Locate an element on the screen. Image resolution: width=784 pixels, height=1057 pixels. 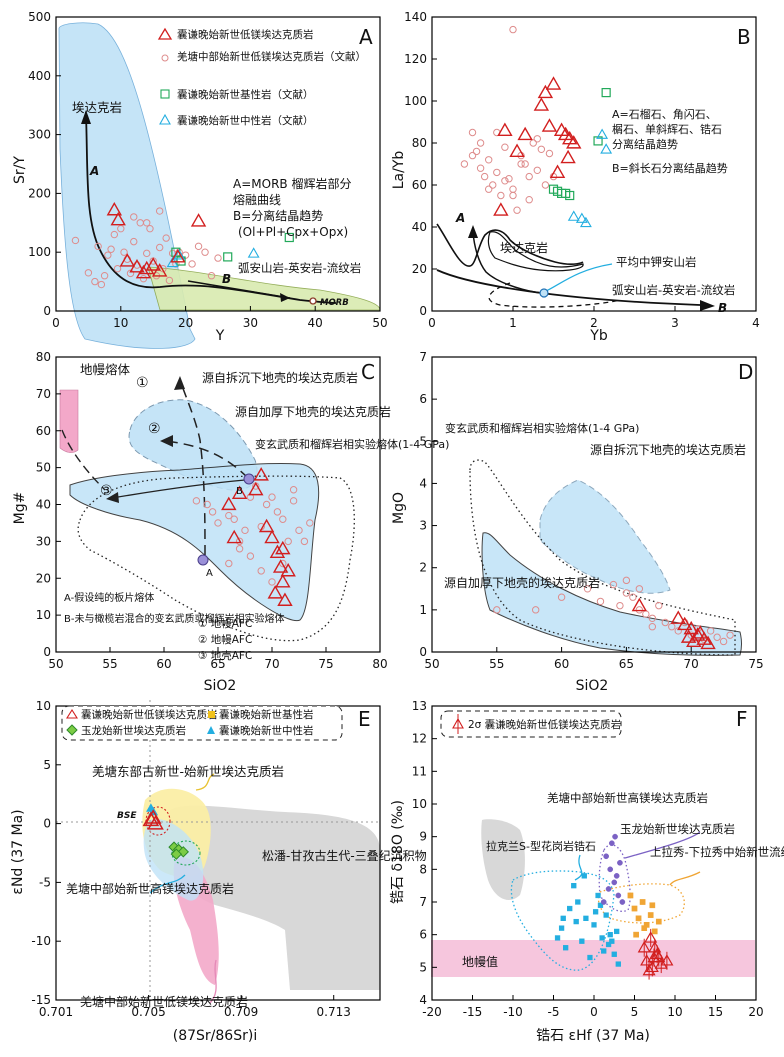
ytick-label: 20 is located at coordinates (43, 578).